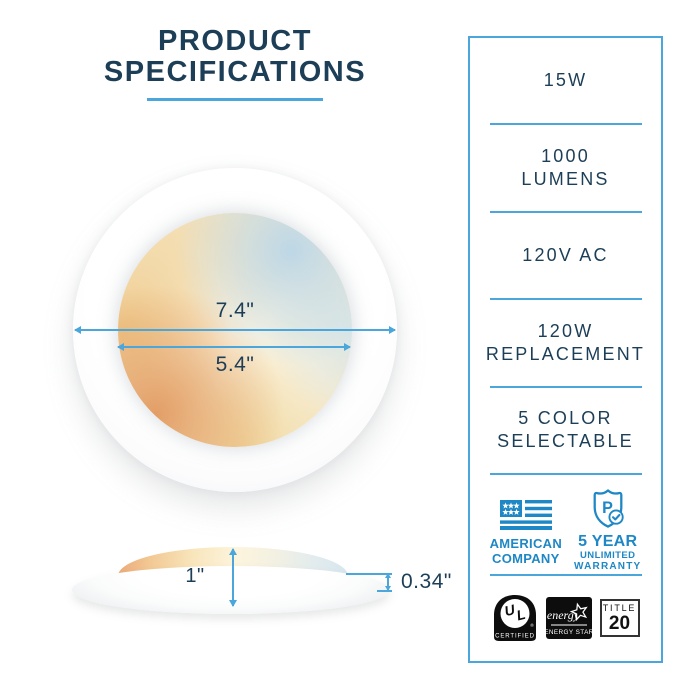 The height and width of the screenshot is (700, 700). What do you see at coordinates (369, 574) in the screenshot?
I see `trim-extension-line-top` at bounding box center [369, 574].